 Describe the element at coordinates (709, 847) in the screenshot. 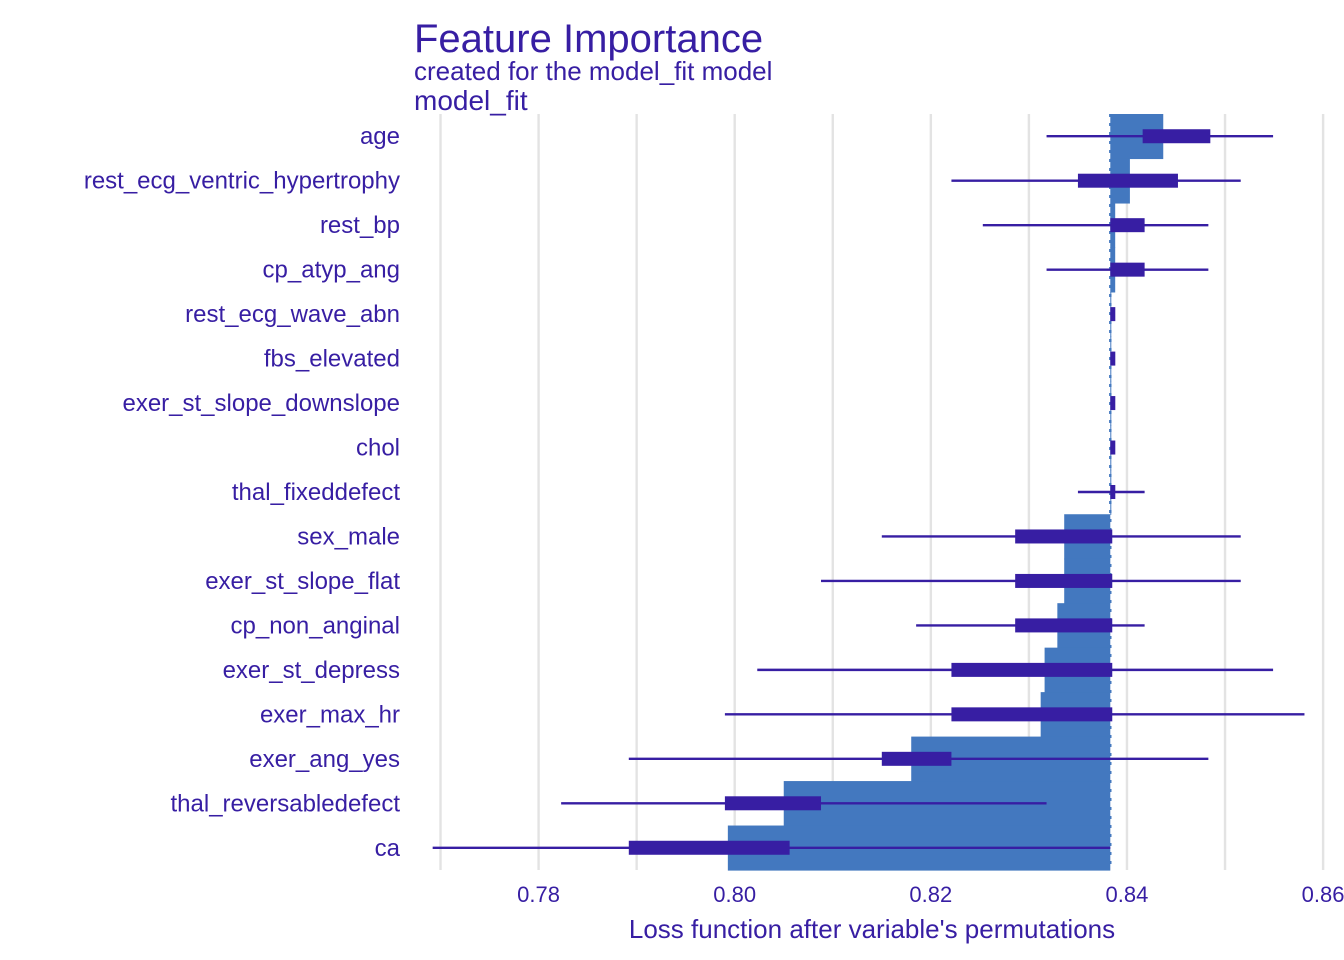

I see `box-ca` at that location.